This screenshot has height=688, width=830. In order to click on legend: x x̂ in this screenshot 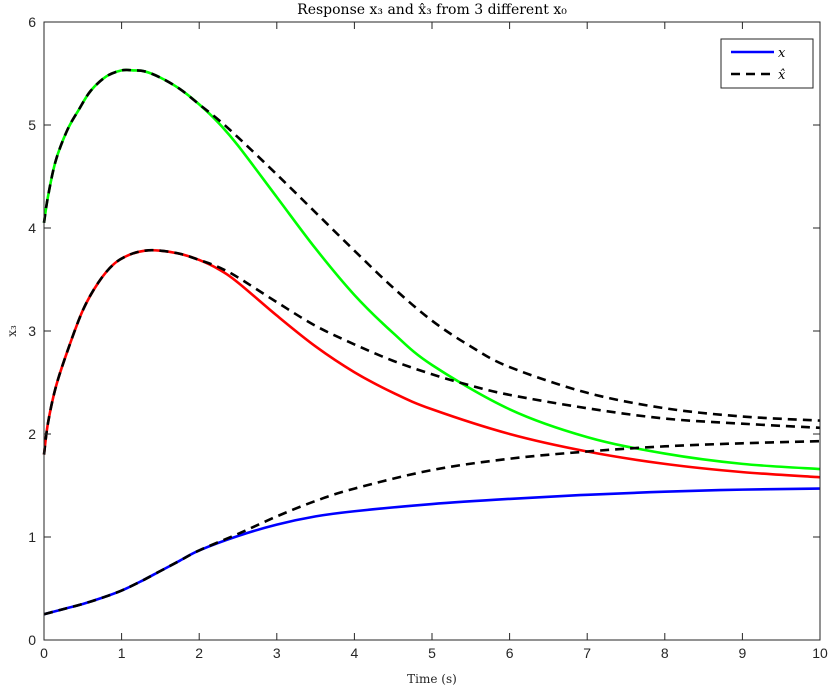, I will do `click(767, 63)`.